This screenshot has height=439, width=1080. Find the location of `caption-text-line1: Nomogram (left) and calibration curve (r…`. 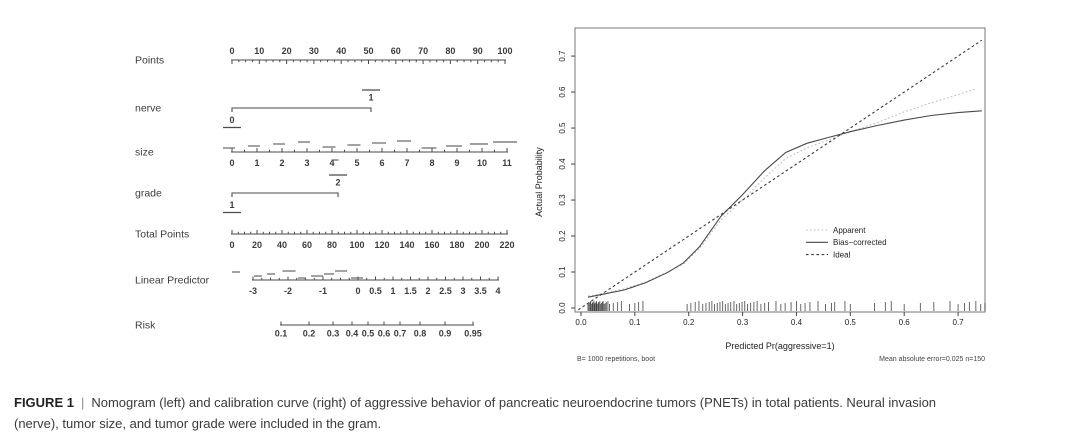

caption-text-line1: Nomogram (left) and calibration curve (r… is located at coordinates (514, 402).